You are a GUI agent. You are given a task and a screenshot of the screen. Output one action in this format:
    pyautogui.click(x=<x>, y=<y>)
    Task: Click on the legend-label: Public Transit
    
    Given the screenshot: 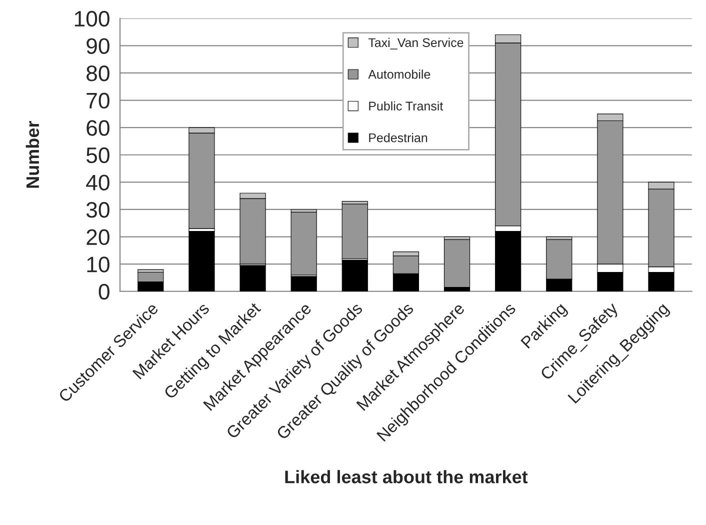 What is the action you would take?
    pyautogui.click(x=406, y=105)
    